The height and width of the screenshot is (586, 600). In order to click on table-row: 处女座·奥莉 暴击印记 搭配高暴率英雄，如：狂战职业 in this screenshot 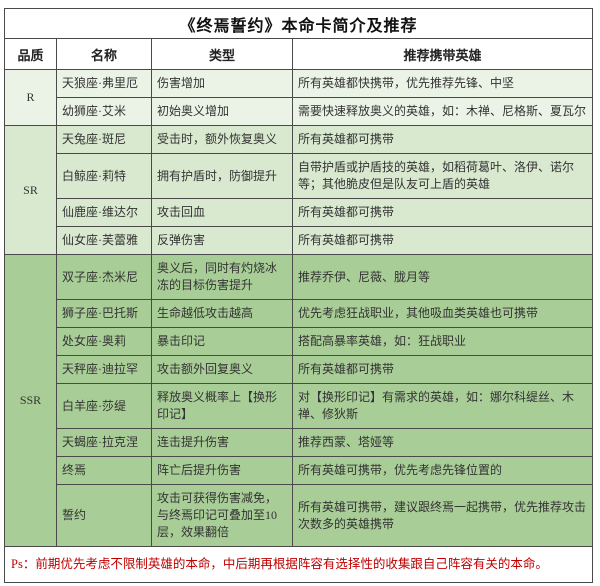, I will do `click(299, 341)`.